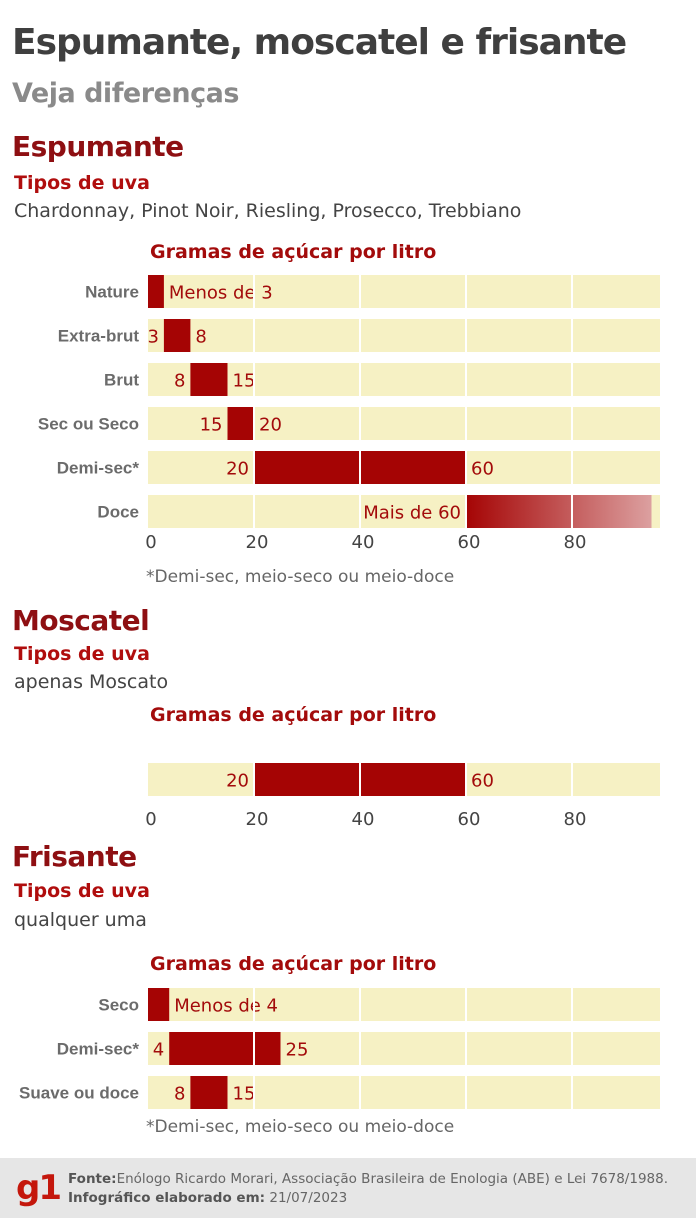 Image resolution: width=696 pixels, height=1218 pixels. I want to click on grape-label-frisante: Tipos de uva, so click(82, 891).